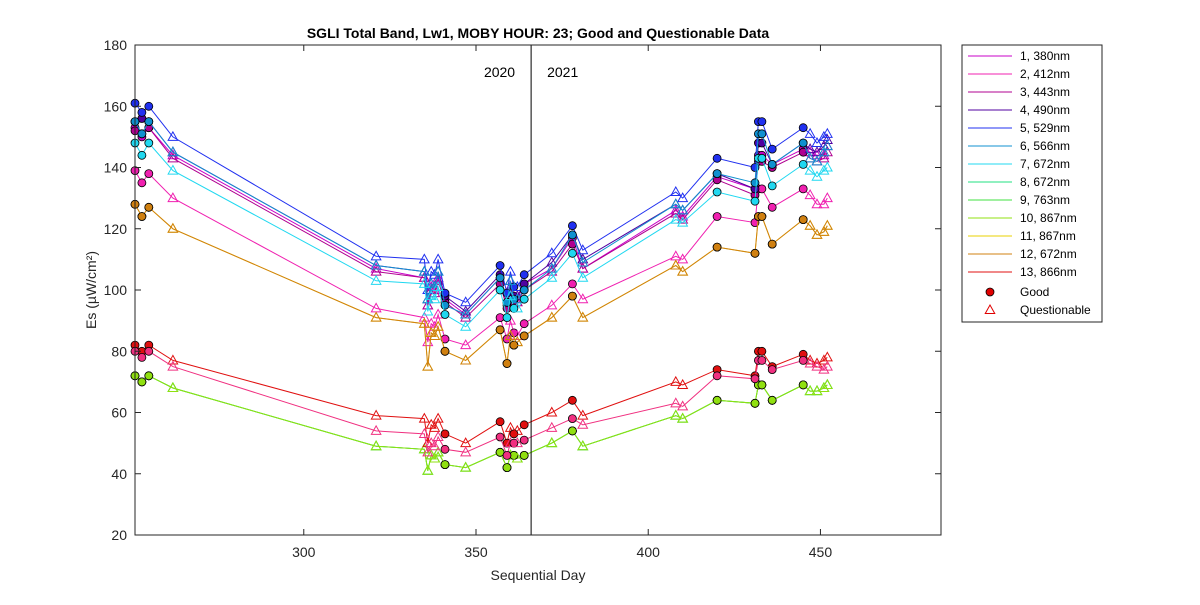  Describe the element at coordinates (1019, 56) in the screenshot. I see `legend-entry: 1, 380nm` at that location.